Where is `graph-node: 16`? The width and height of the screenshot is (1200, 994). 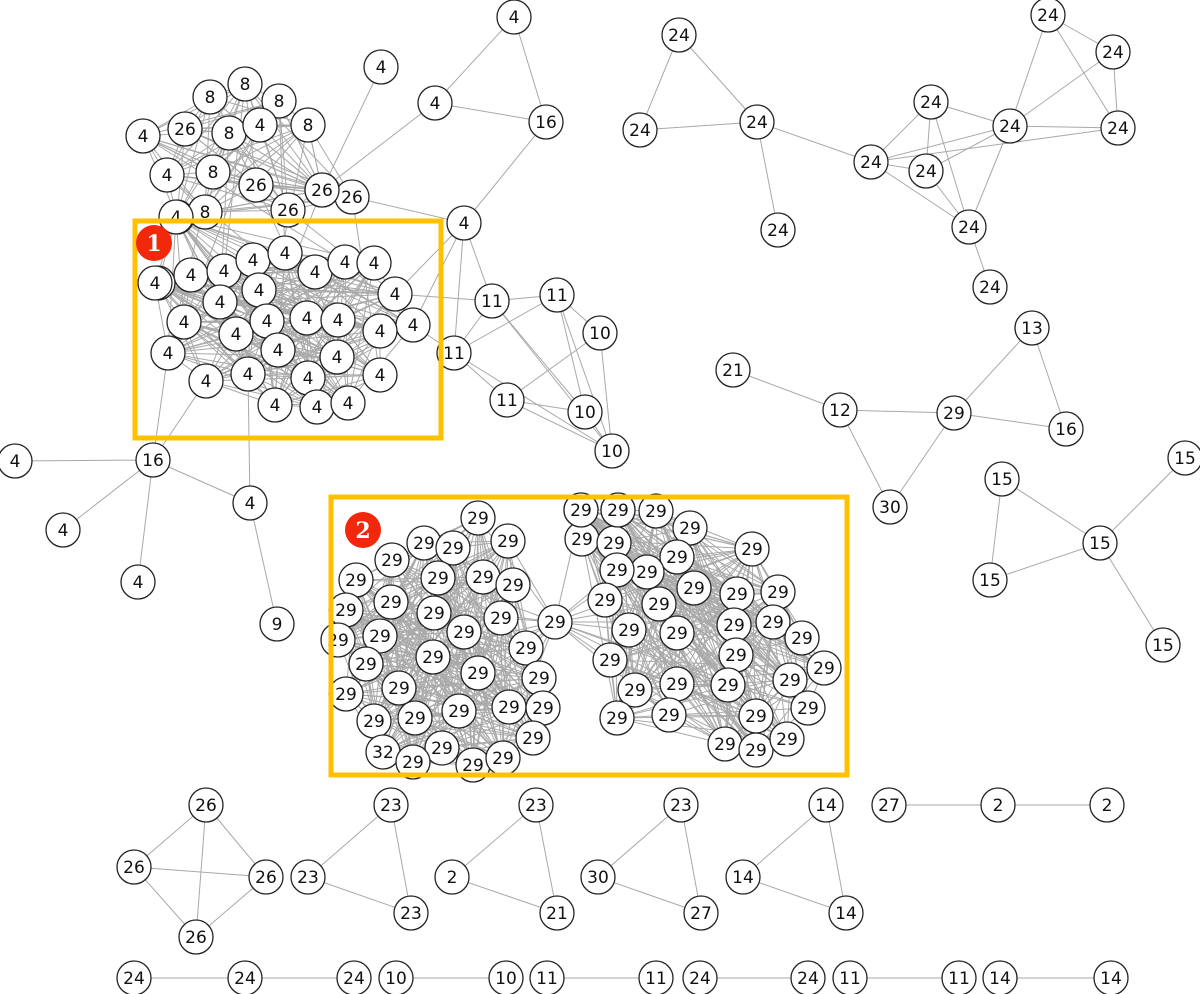 graph-node: 16 is located at coordinates (546, 122).